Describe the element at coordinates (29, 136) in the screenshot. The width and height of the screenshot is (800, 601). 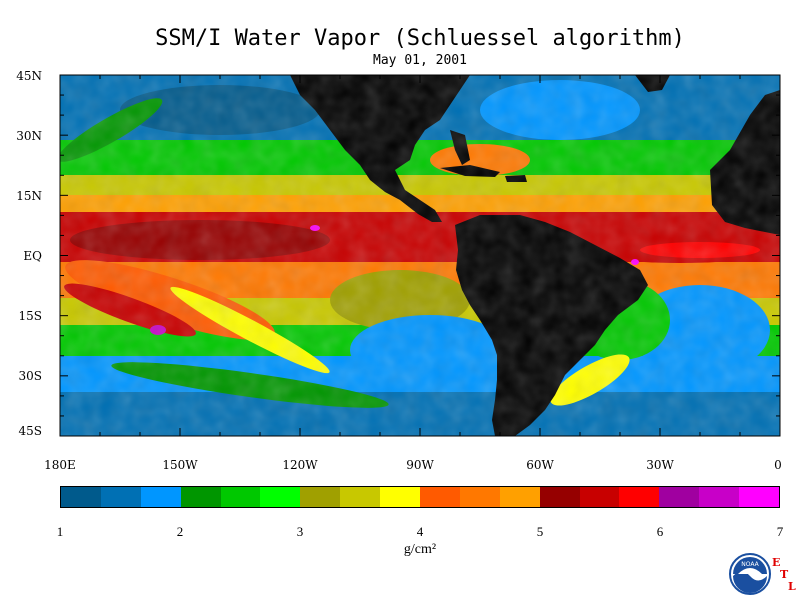
I see `lat-label: 30N` at that location.